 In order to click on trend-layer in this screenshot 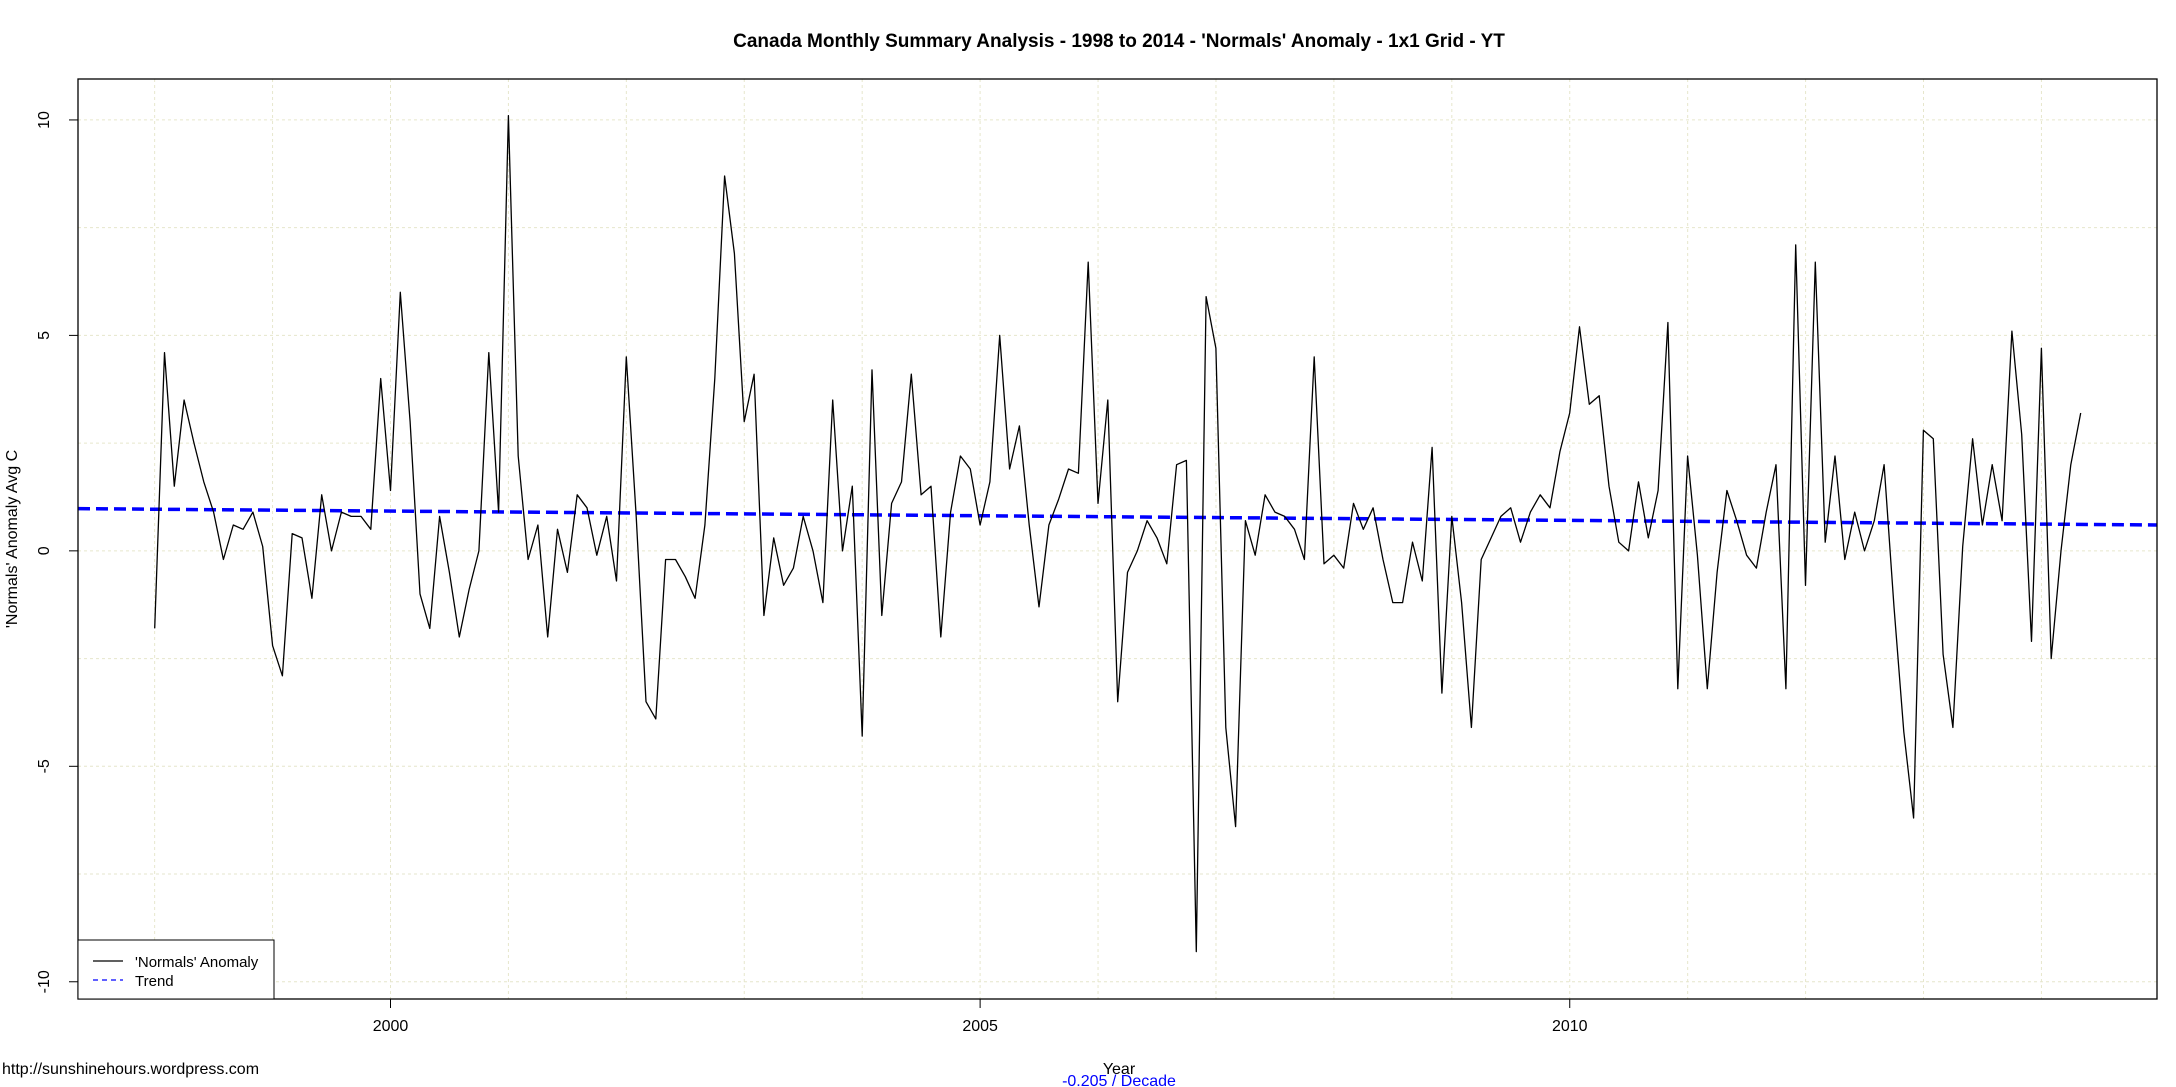, I will do `click(1117, 516)`.